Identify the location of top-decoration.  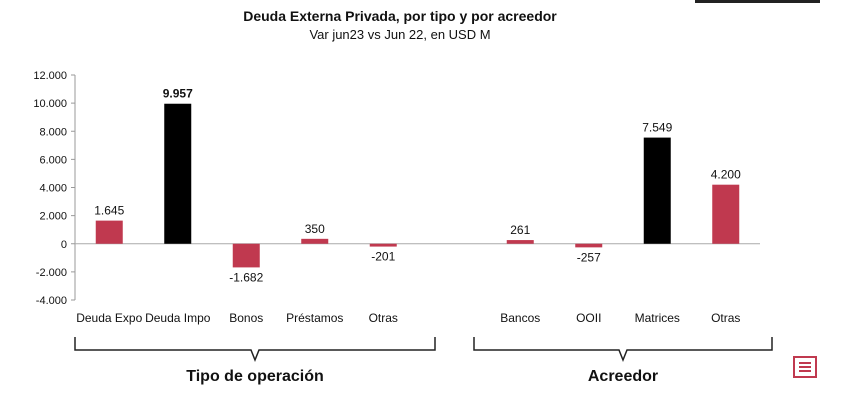
(757, 1).